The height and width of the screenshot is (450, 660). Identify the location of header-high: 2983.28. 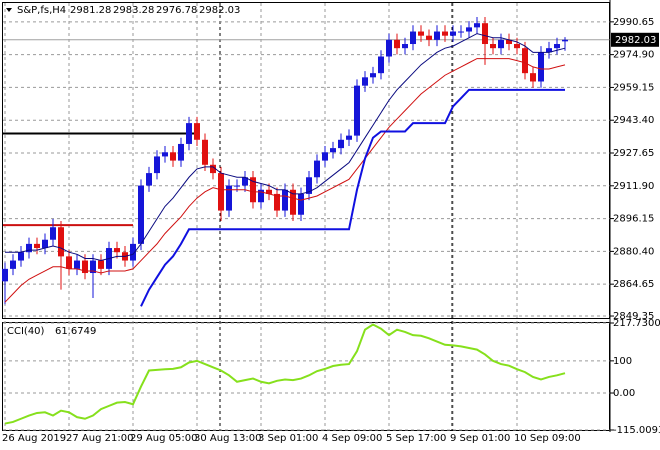
(133, 10).